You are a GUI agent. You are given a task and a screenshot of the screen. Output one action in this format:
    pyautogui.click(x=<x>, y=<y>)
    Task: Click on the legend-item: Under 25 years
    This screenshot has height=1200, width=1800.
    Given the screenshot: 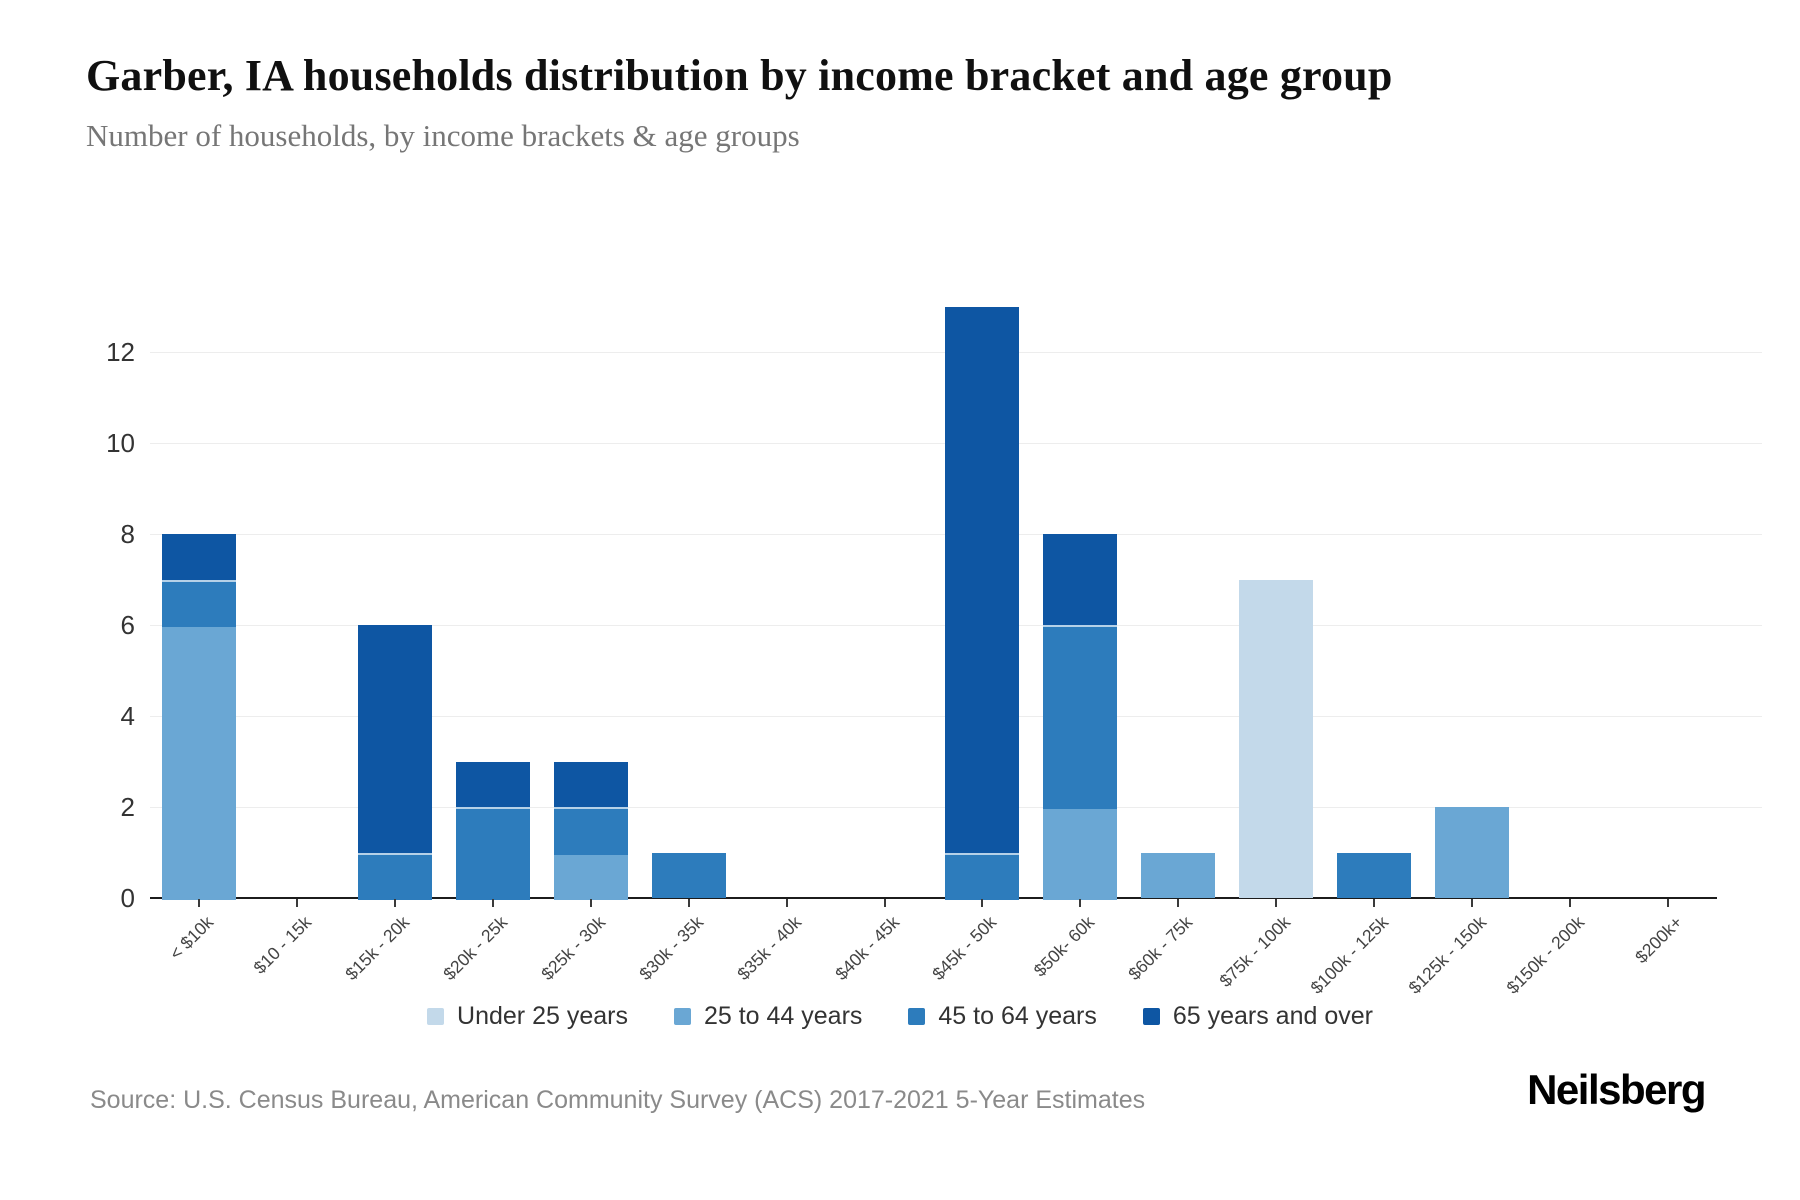 What is the action you would take?
    pyautogui.click(x=527, y=1016)
    